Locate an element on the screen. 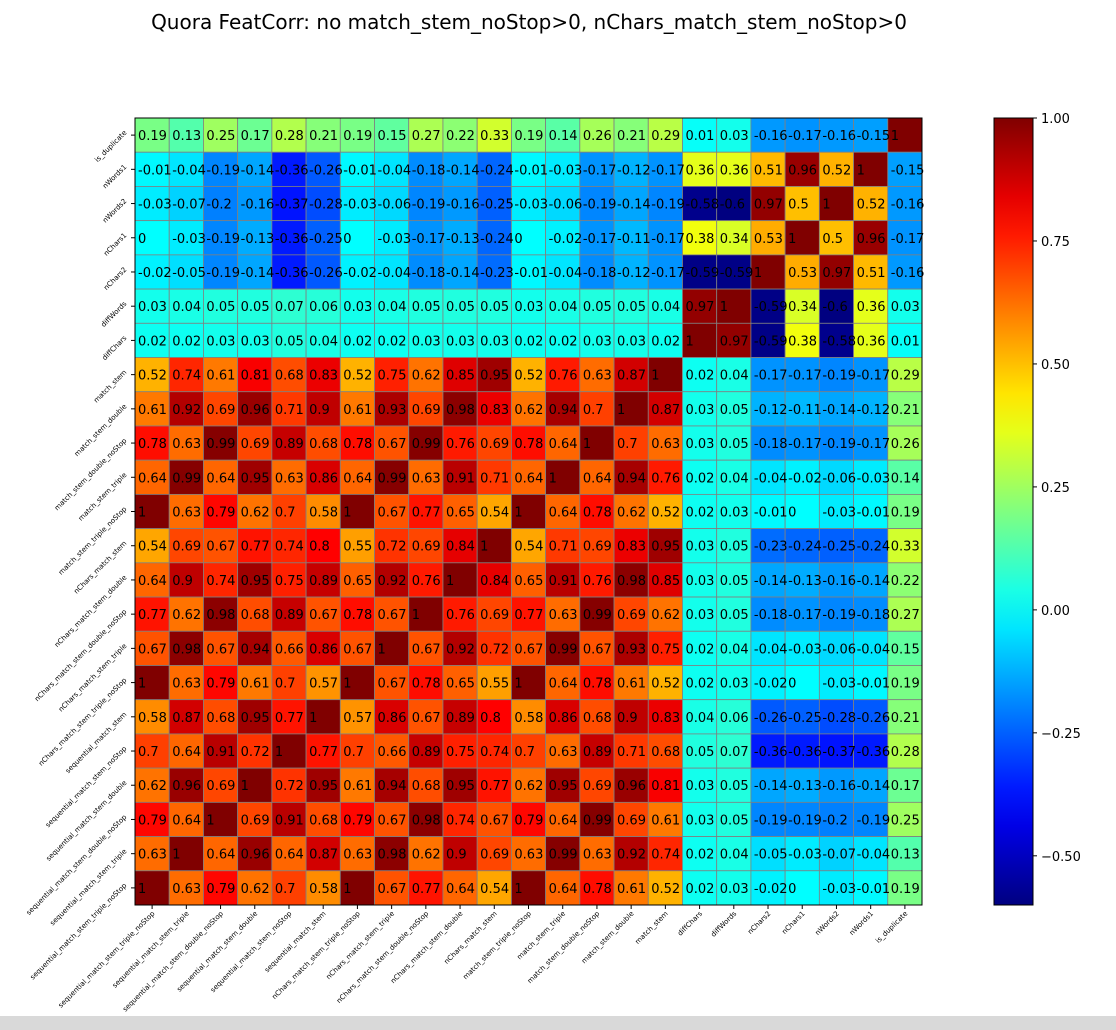  cell-value-label: 0.65 is located at coordinates (357, 581).